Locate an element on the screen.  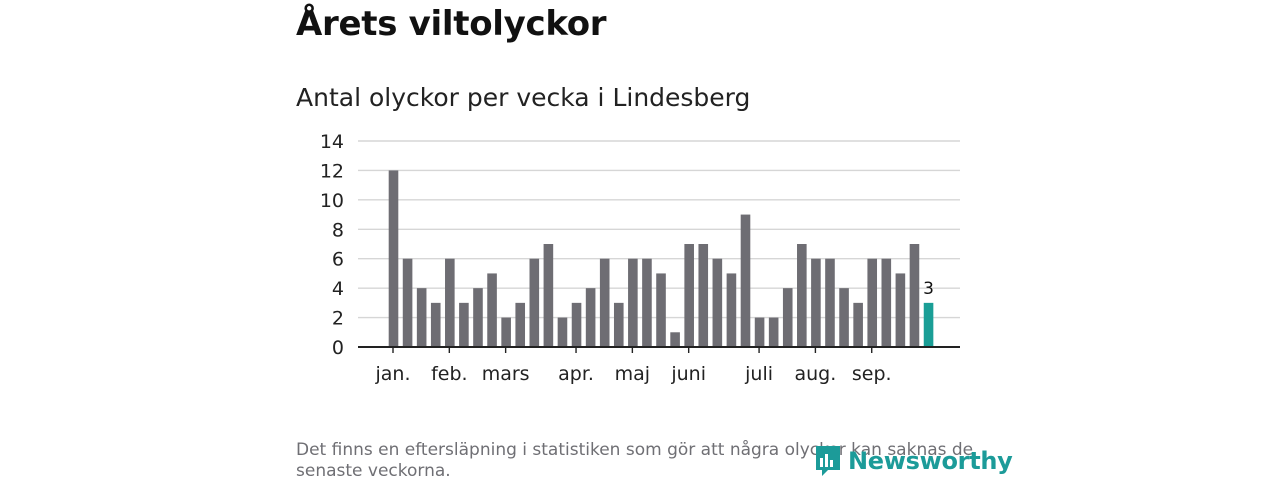
x-tick-label: juli is located at coordinates (758, 374).